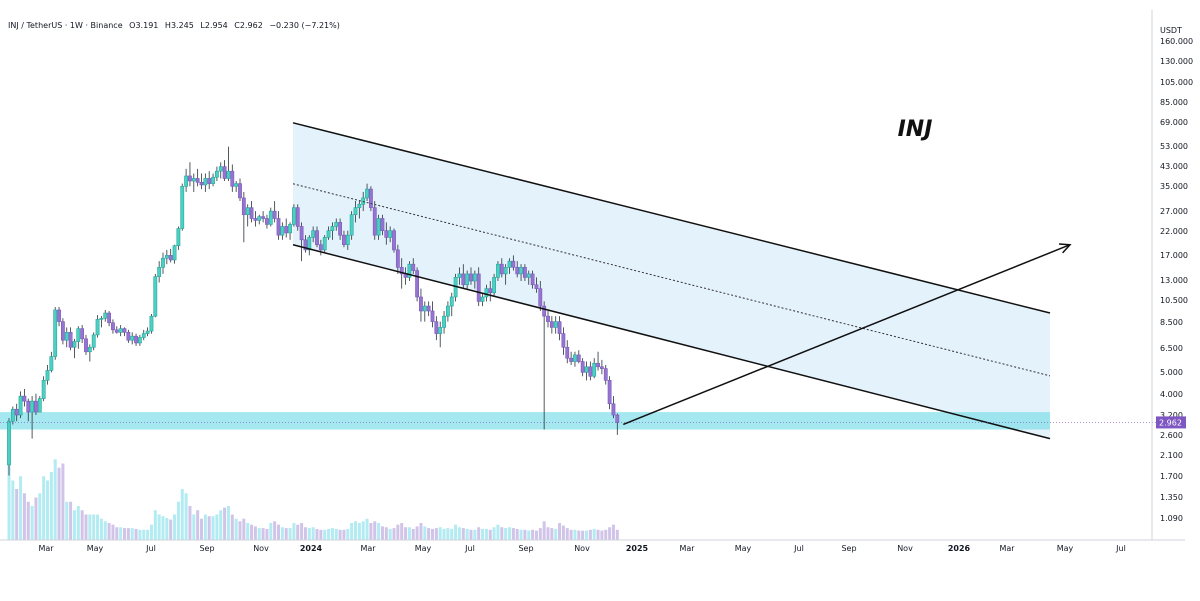 This screenshot has height=601, width=1200. I want to click on time-tick-label: May, so click(95, 548).